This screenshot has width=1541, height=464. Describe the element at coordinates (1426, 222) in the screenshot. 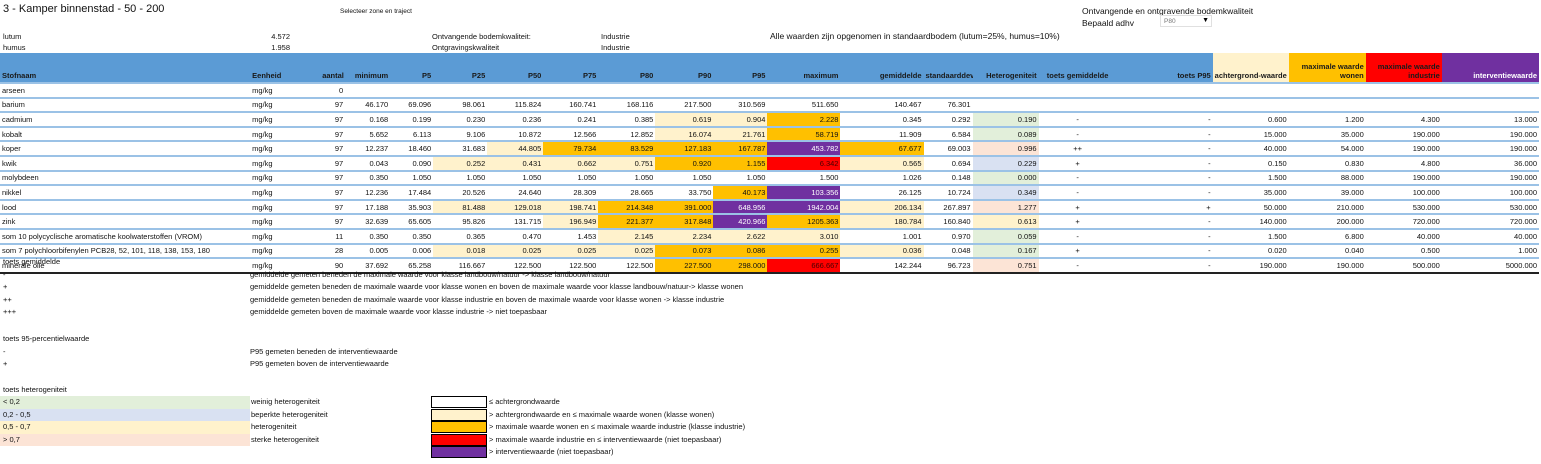

I see `max-industrie-cell: 720.000` at that location.